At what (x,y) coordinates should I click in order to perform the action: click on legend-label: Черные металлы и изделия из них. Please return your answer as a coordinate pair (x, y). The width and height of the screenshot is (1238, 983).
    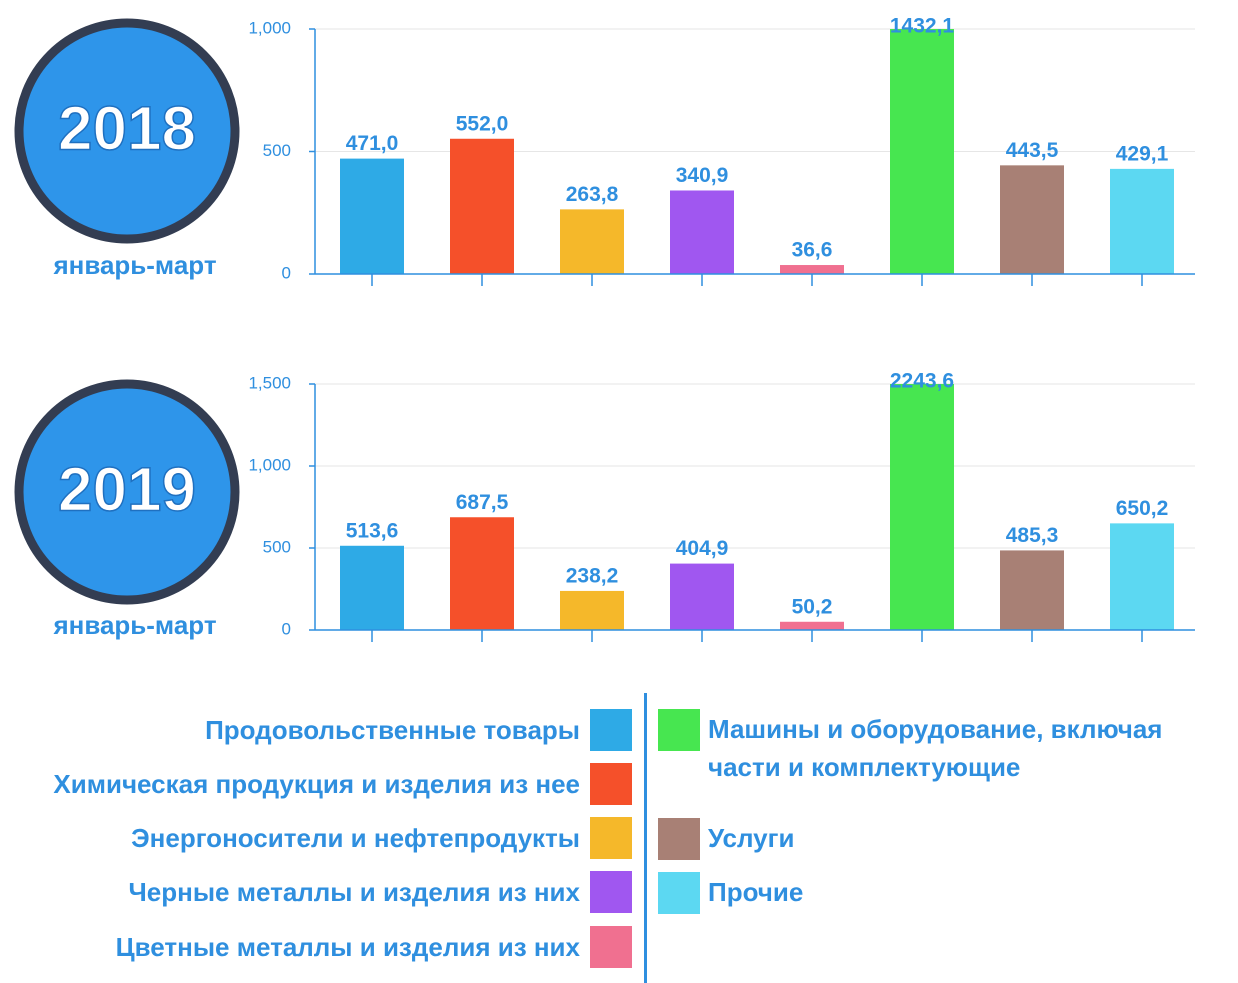
    Looking at the image, I should click on (354, 892).